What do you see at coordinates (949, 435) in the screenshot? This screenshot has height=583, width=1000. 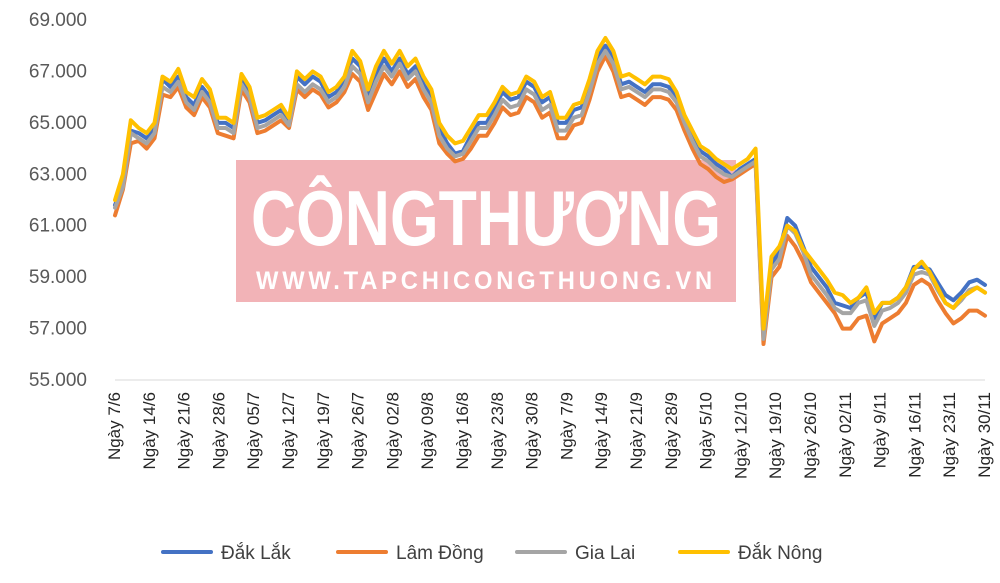 I see `x-tick-label: Ngày 23/11` at bounding box center [949, 435].